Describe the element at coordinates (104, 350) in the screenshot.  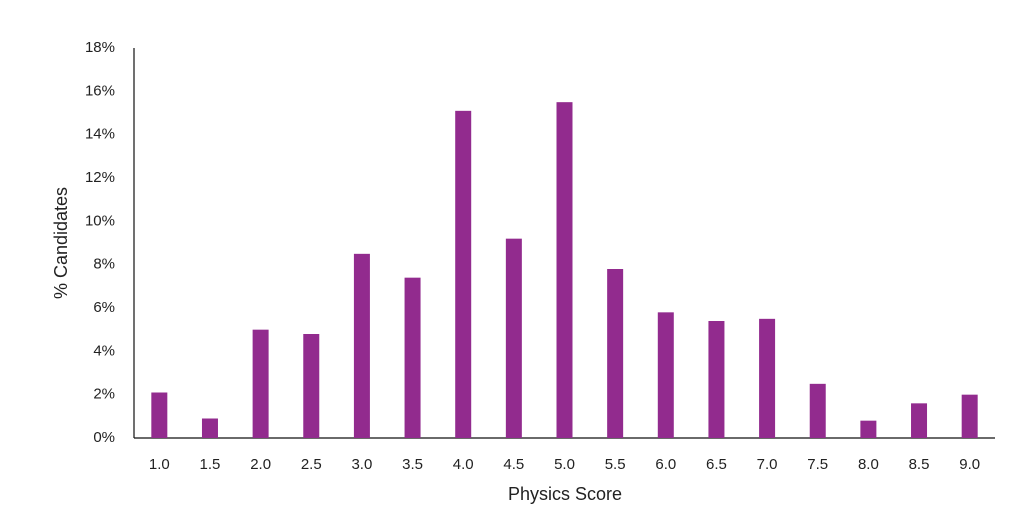
I see `y-tick-label: 4%` at that location.